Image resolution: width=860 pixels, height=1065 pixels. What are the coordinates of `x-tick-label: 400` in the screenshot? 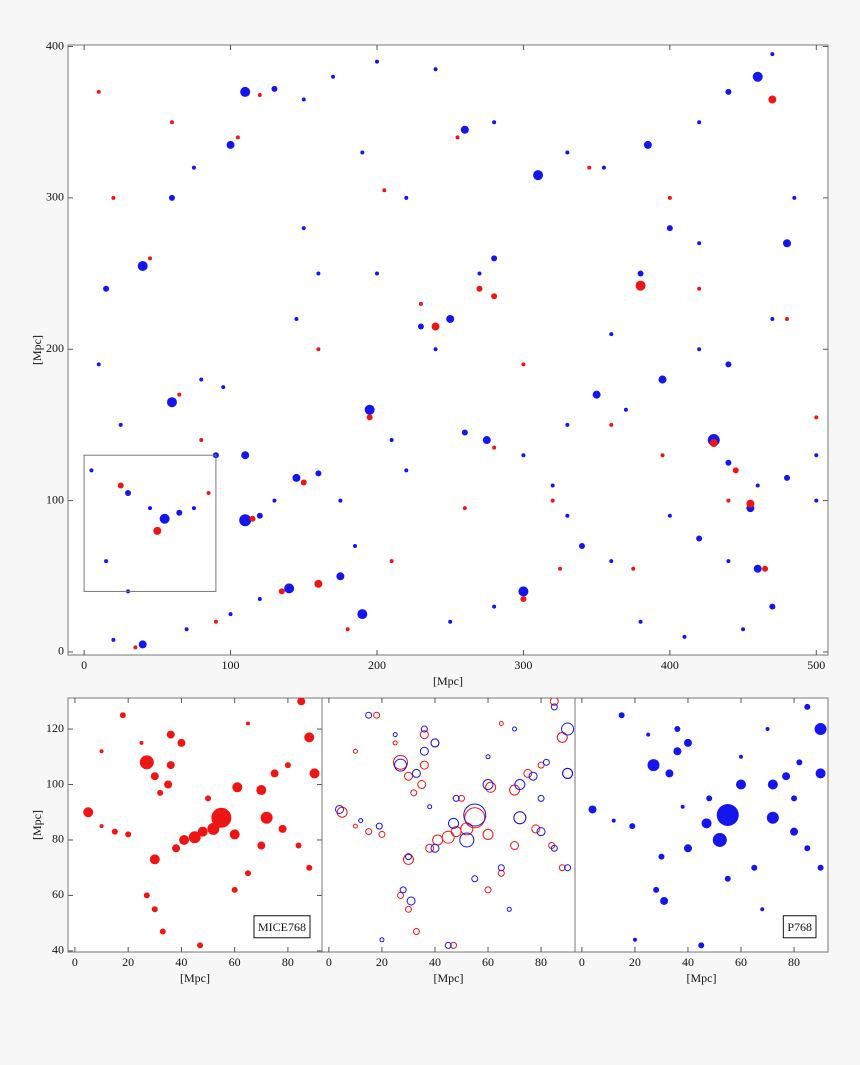 It's located at (670, 665).